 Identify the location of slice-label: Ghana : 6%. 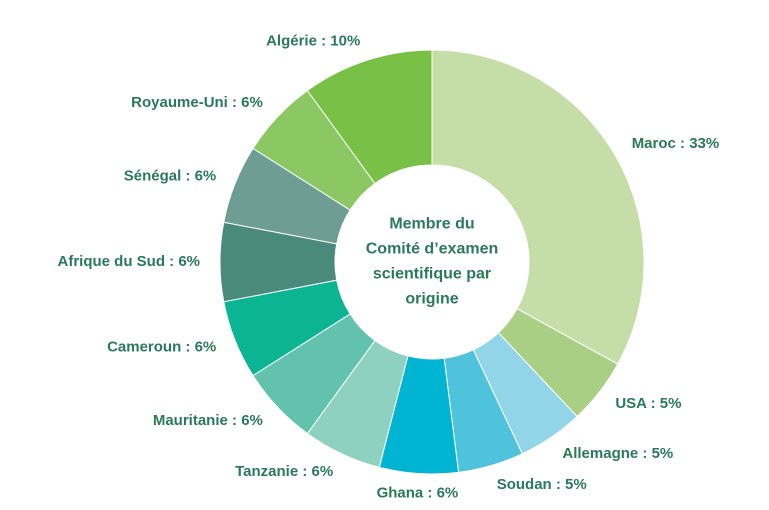
(418, 493).